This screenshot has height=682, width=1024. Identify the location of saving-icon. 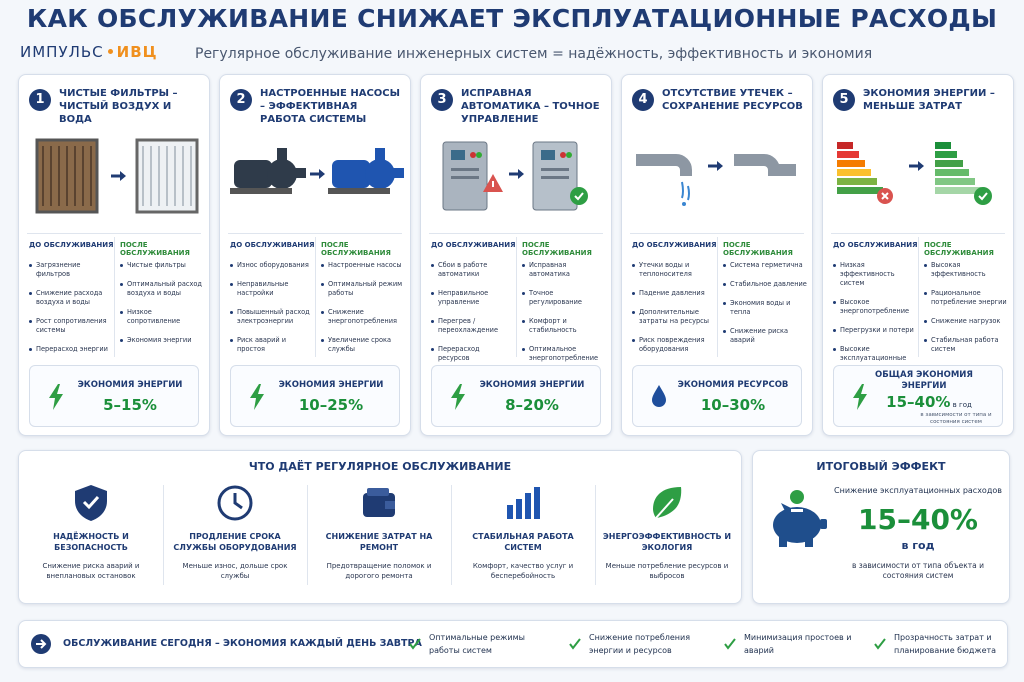
(458, 399).